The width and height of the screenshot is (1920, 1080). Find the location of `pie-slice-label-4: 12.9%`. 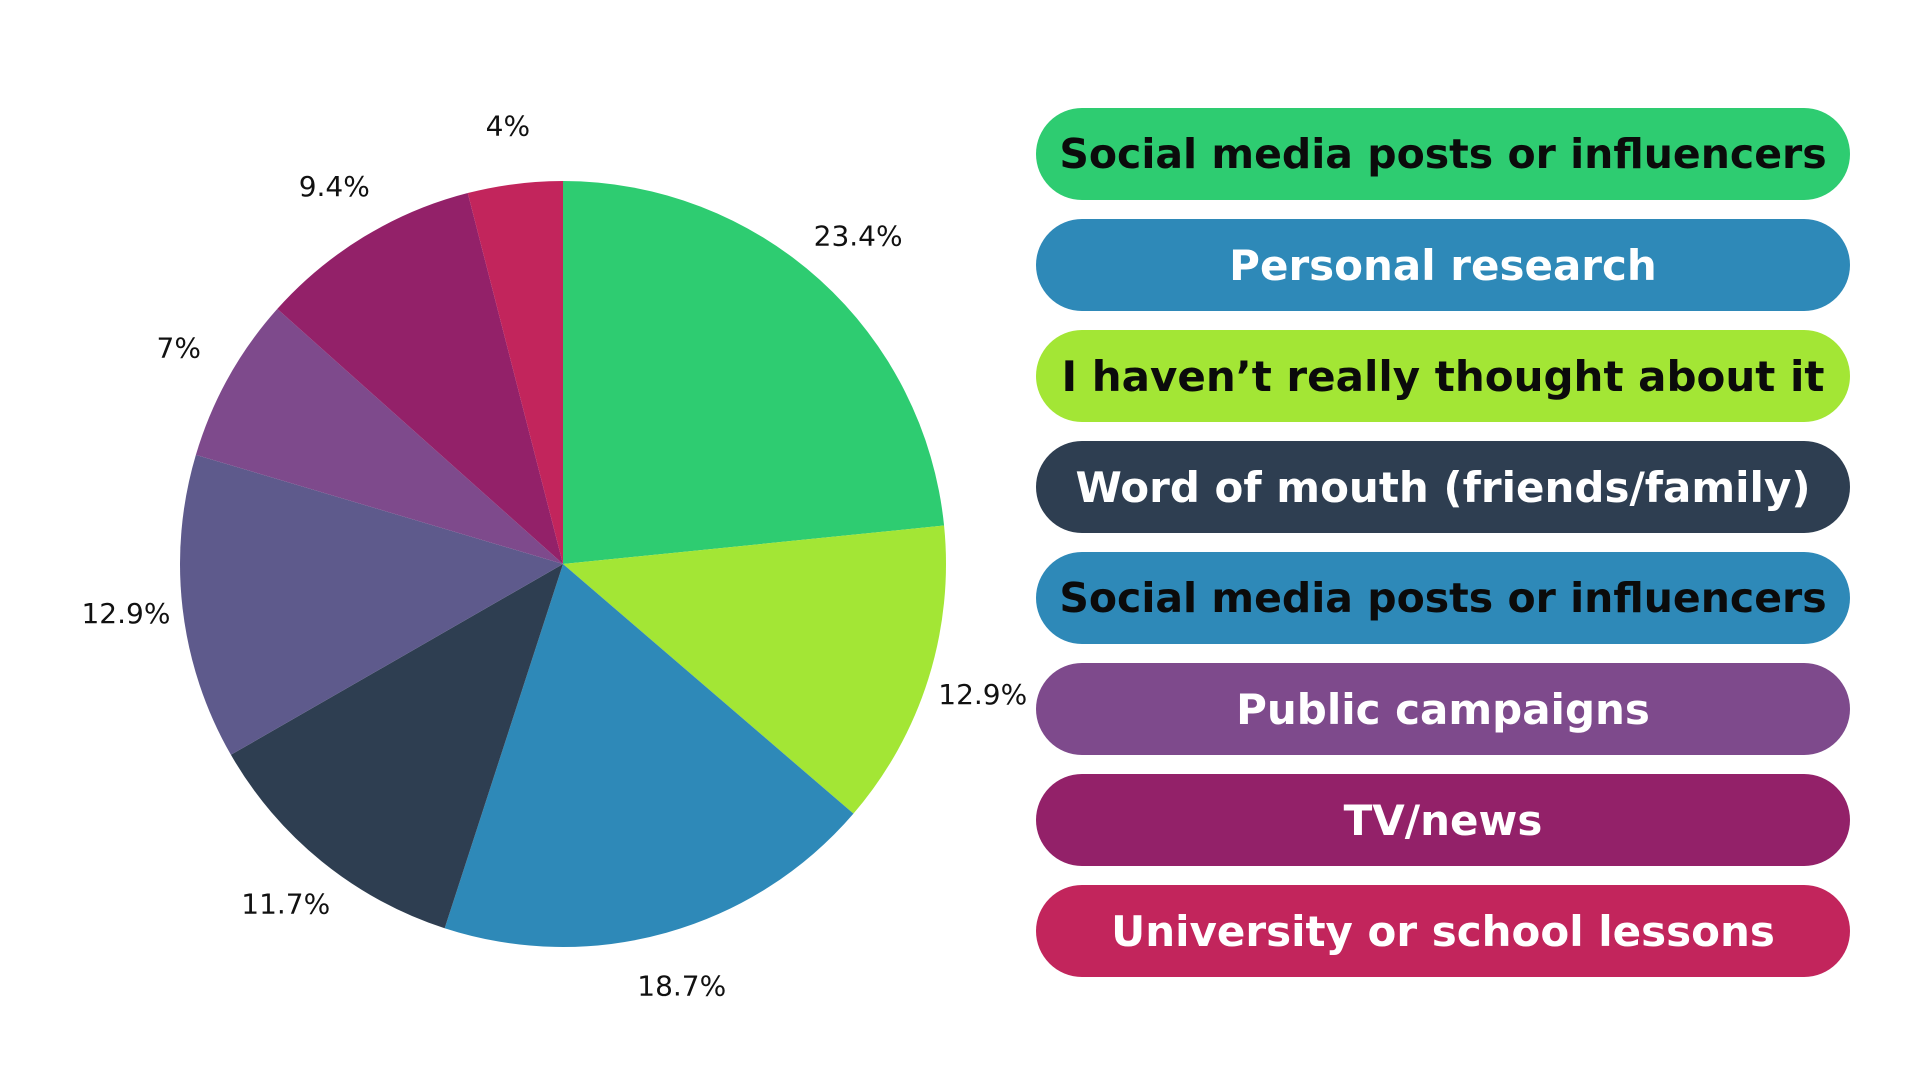

pie-slice-label-4: 12.9% is located at coordinates (125, 613).